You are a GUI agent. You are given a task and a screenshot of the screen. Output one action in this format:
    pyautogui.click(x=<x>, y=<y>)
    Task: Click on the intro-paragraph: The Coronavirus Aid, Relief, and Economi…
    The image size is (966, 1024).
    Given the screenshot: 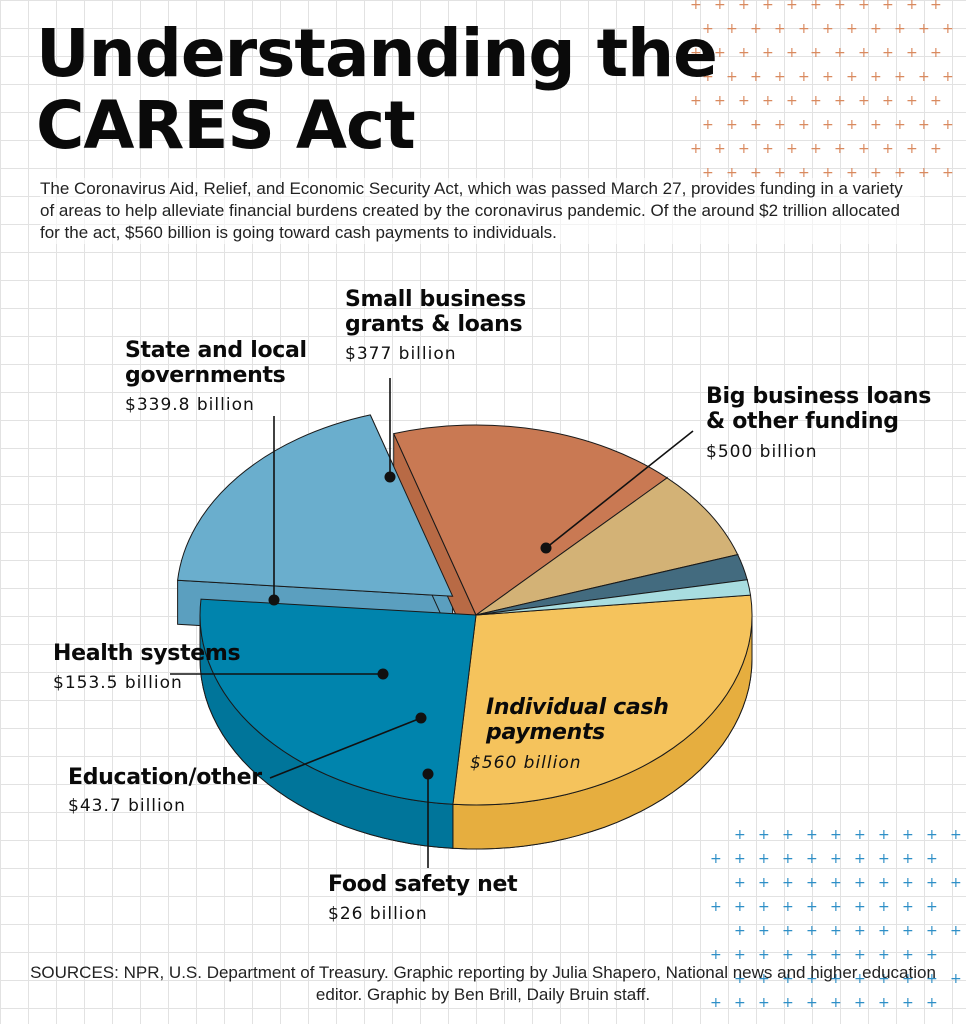 What is the action you would take?
    pyautogui.click(x=480, y=211)
    